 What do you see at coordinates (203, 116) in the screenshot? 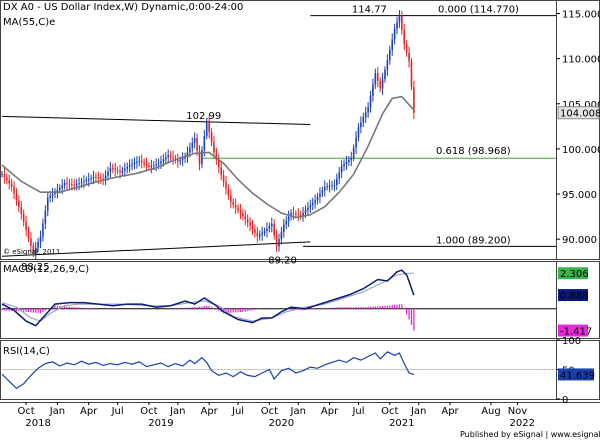
I see `label-102-99: 102.99` at bounding box center [203, 116].